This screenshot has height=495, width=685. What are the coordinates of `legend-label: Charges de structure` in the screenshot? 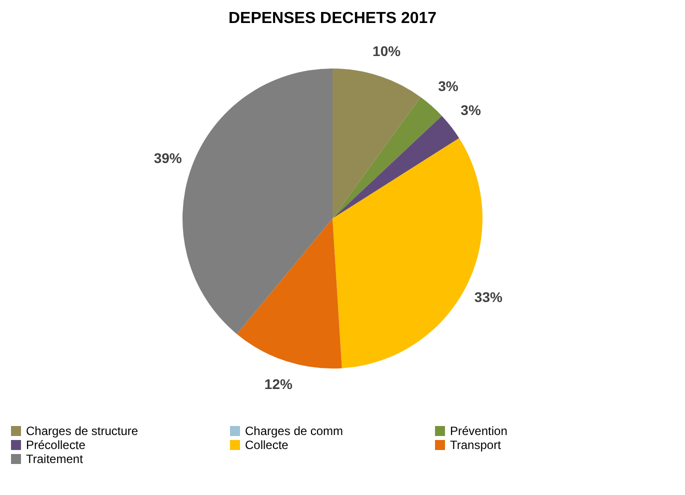 It's located at (82, 431).